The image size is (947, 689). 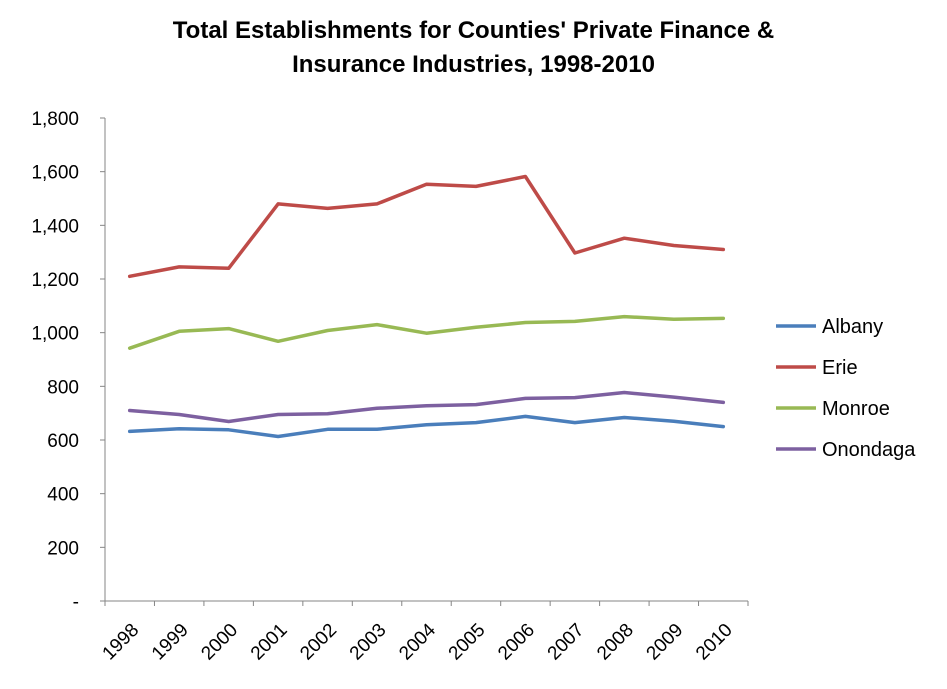 What do you see at coordinates (473, 64) in the screenshot?
I see `chart-title-line-2: Insurance Industries, 1998-2010` at bounding box center [473, 64].